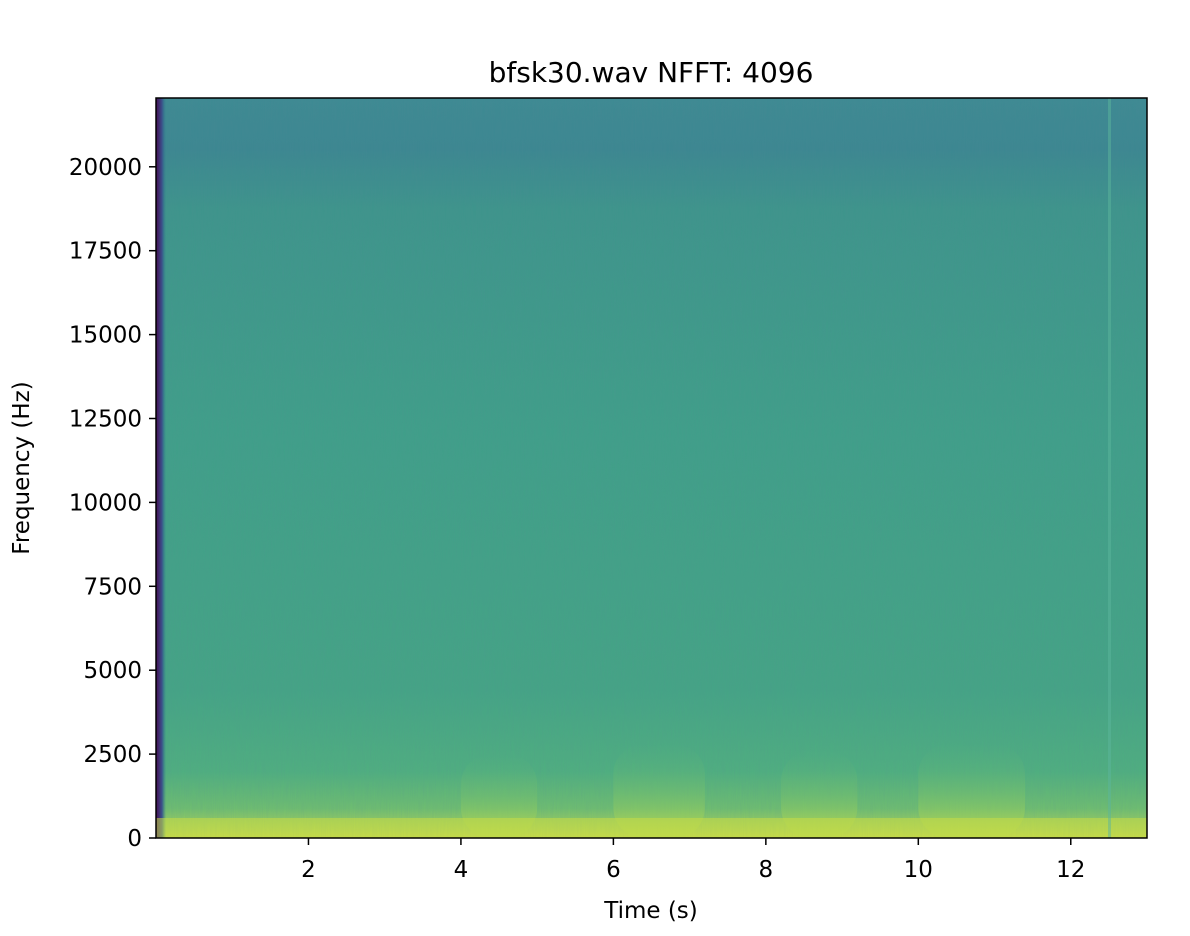  What do you see at coordinates (112, 671) in the screenshot?
I see `y-tick-label: 5000` at bounding box center [112, 671].